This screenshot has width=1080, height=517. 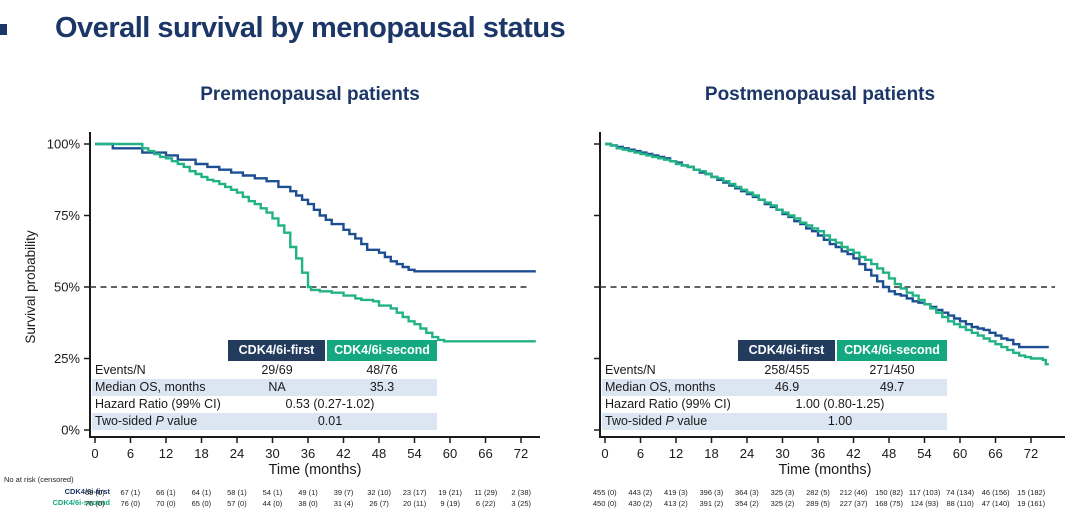 I want to click on stats-value-second: 35.3, so click(x=382, y=387).